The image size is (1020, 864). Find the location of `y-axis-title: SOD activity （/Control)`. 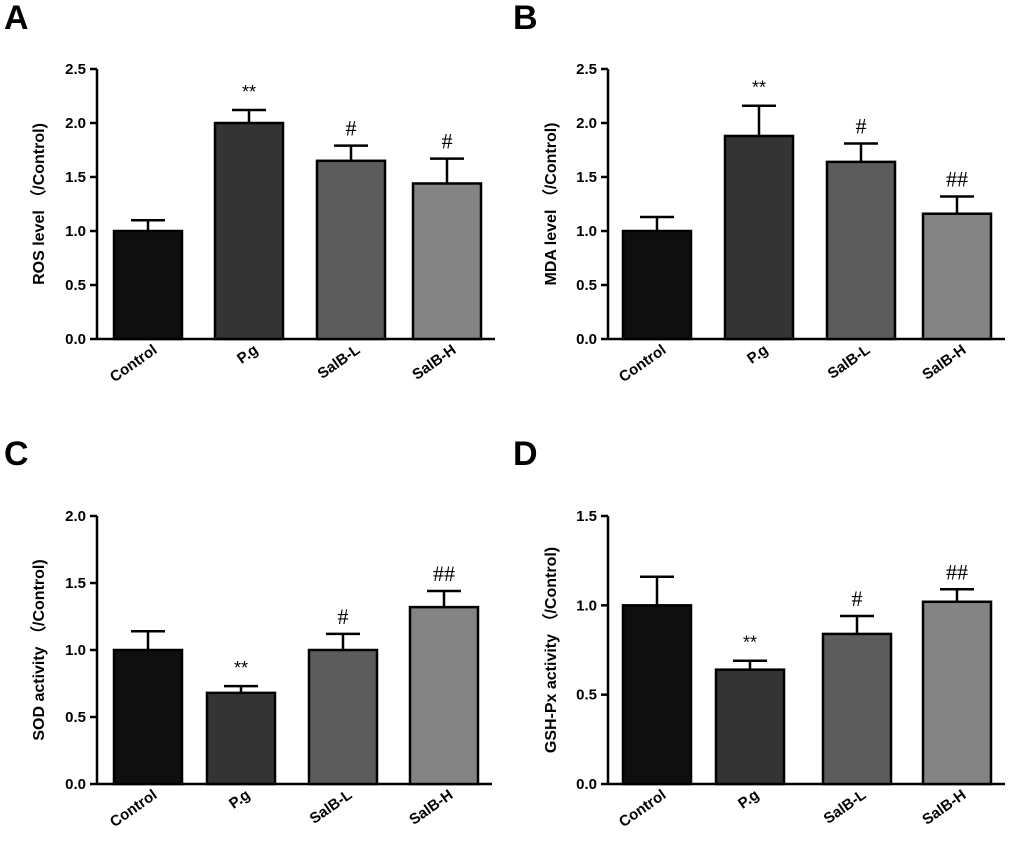

y-axis-title: SOD activity （/Control) is located at coordinates (39, 649).